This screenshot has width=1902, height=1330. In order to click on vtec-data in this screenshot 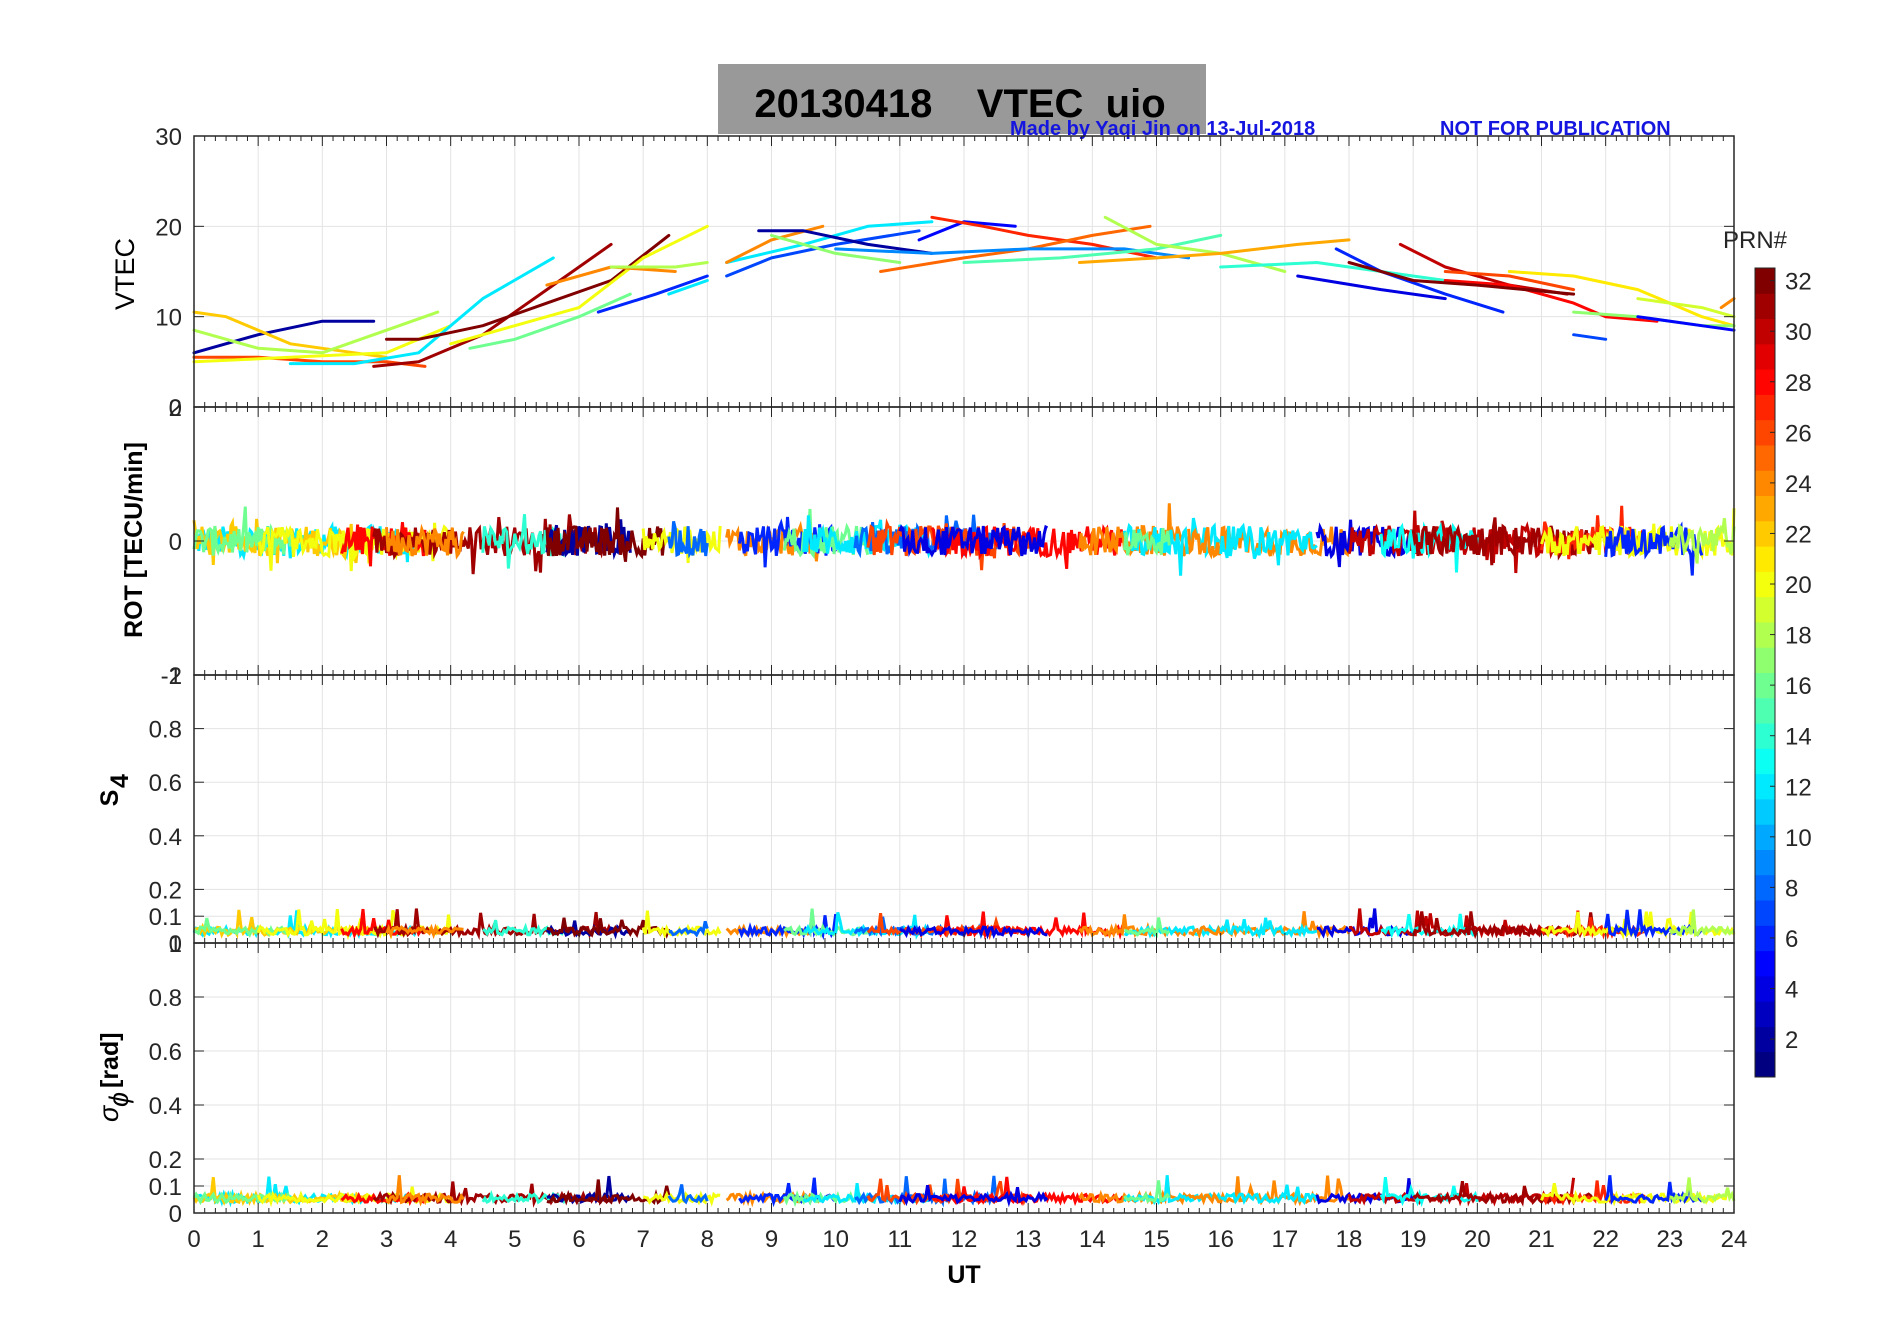, I will do `click(964, 291)`.